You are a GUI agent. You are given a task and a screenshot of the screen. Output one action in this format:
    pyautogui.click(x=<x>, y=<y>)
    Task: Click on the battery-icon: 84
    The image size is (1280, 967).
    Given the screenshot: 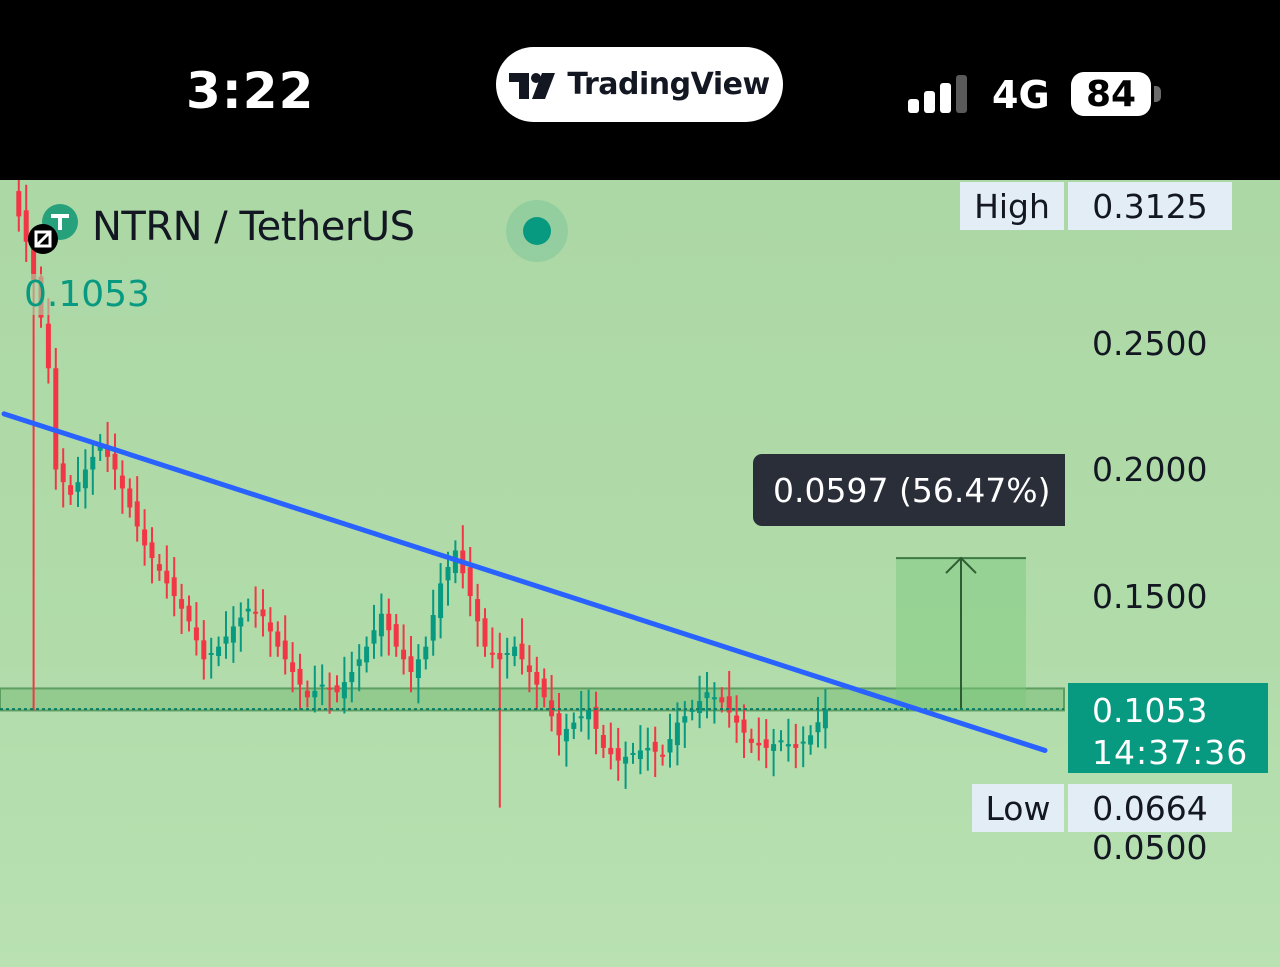 What is the action you would take?
    pyautogui.click(x=1111, y=94)
    